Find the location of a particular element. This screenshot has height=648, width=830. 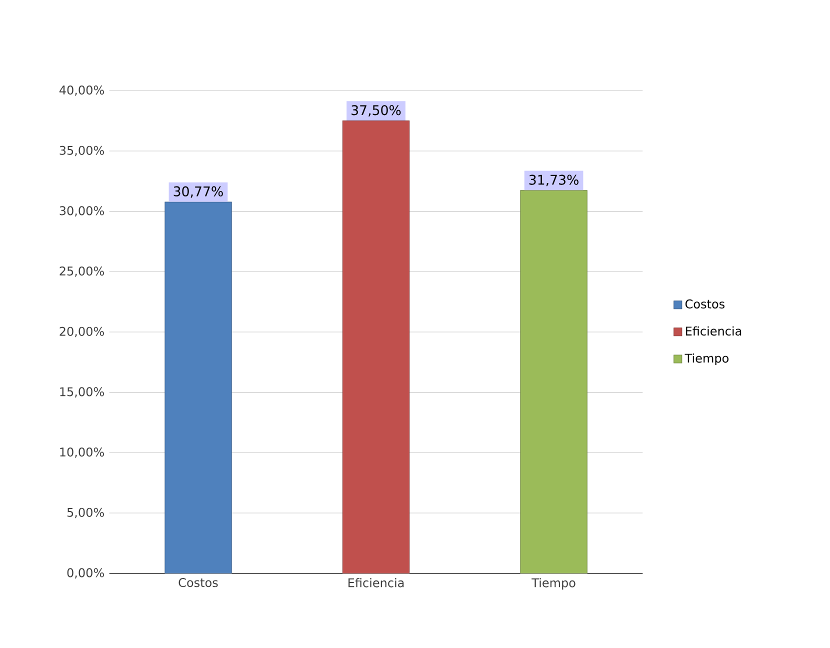

y-tick-label: 30,00% is located at coordinates (82, 211).